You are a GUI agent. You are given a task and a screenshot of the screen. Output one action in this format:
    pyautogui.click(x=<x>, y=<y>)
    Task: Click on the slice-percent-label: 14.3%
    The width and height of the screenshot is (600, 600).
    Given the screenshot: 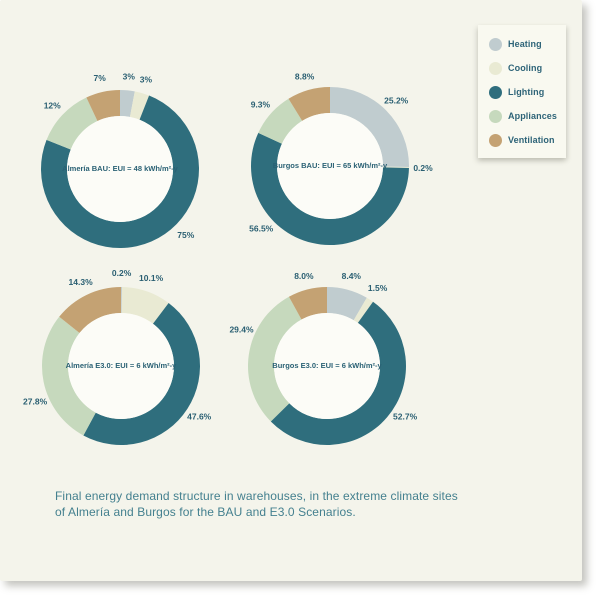 What is the action you would take?
    pyautogui.click(x=81, y=282)
    